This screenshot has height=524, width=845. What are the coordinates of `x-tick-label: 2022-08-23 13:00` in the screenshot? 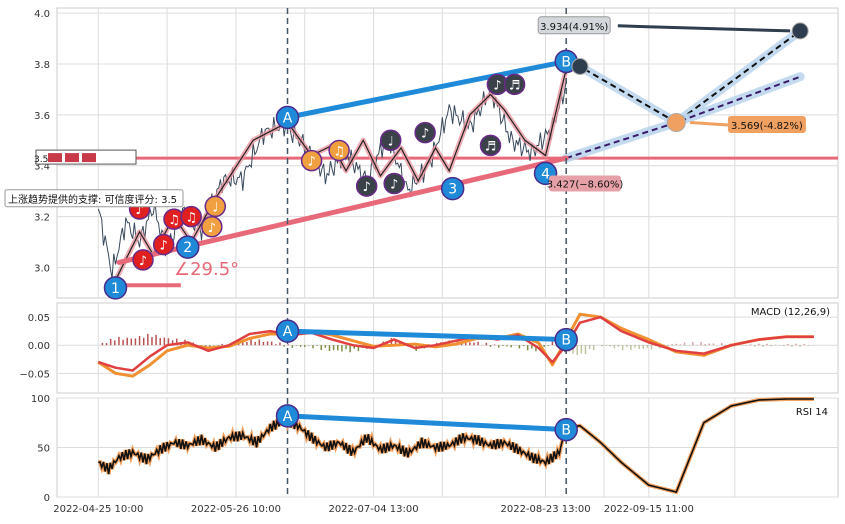 It's located at (545, 509).